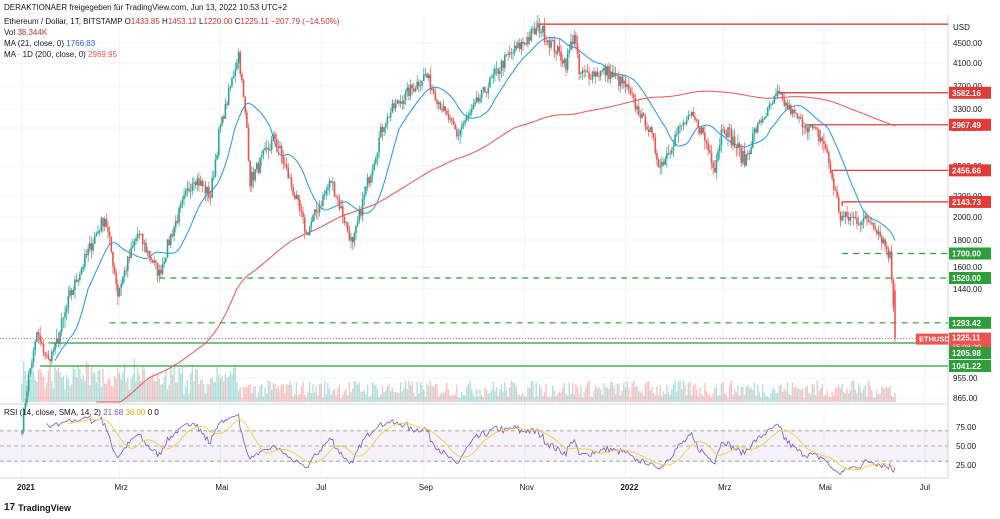 This screenshot has width=1000, height=519. I want to click on rsi-tick-label: 25.00, so click(966, 465).